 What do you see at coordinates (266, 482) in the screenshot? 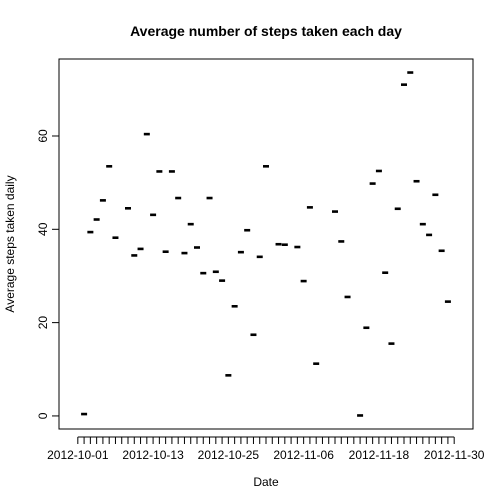
I see `x-axis-label: Date` at bounding box center [266, 482].